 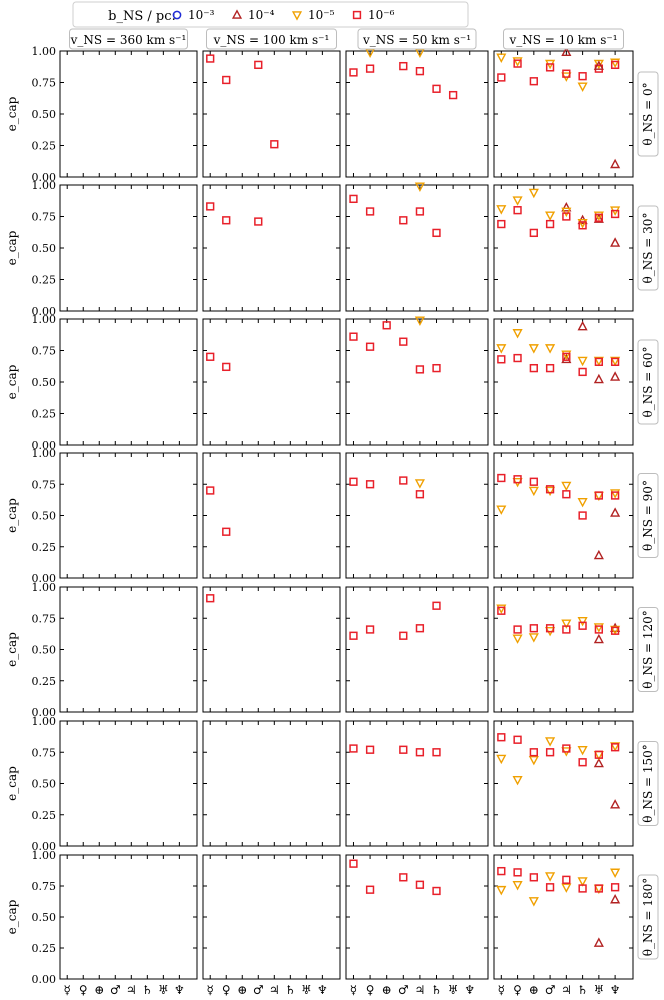 What do you see at coordinates (179, 990) in the screenshot?
I see `x-tick-label: ♆` at bounding box center [179, 990].